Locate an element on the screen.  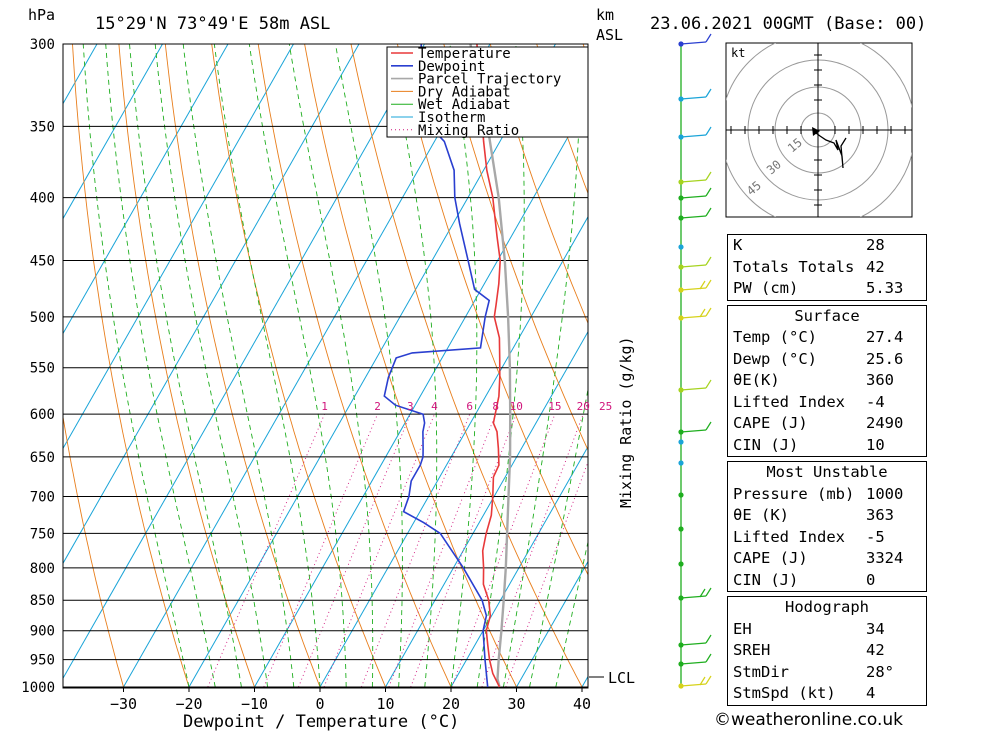
pressure-tick-label: 900 is located at coordinates (42, 632).